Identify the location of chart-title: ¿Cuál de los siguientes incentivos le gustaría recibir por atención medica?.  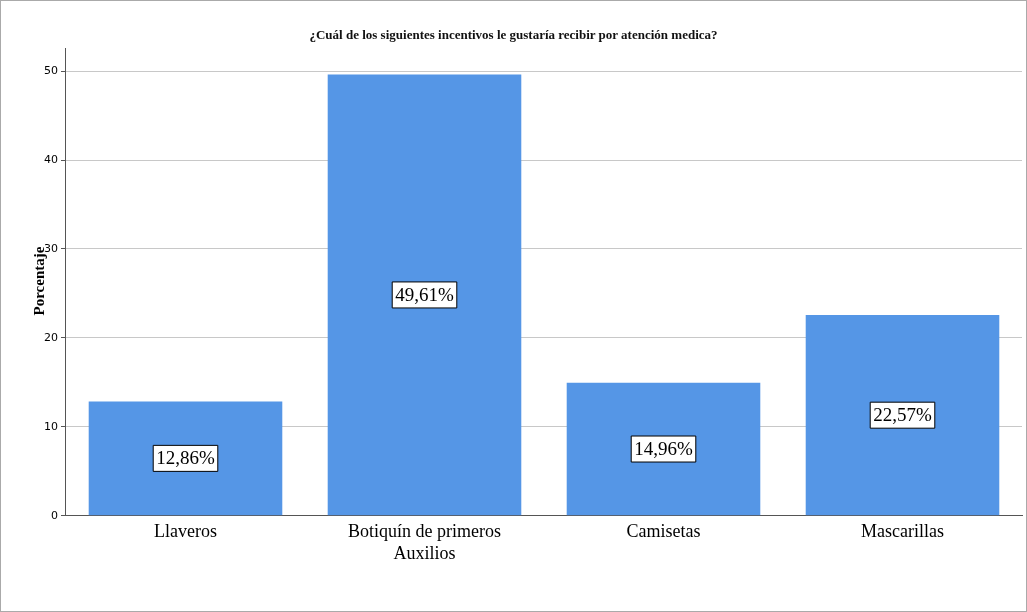
(513, 35).